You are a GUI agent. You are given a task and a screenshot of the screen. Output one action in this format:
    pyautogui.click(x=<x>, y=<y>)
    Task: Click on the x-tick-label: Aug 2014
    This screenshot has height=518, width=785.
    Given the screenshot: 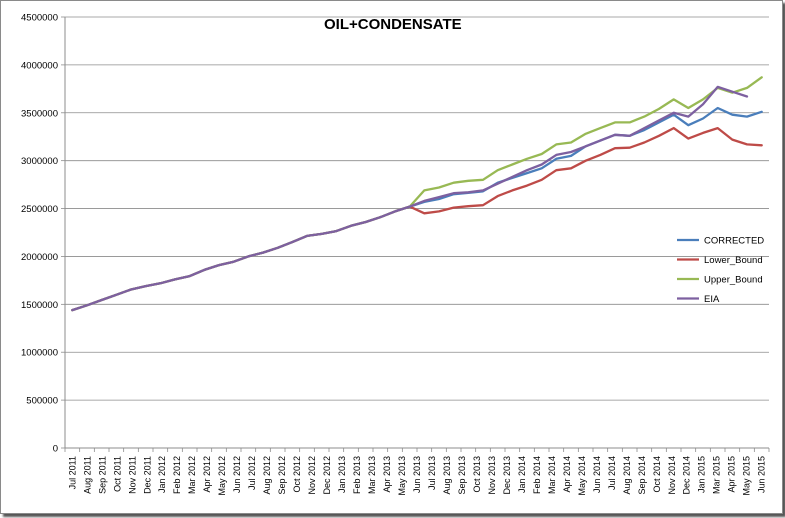 What is the action you would take?
    pyautogui.click(x=627, y=475)
    